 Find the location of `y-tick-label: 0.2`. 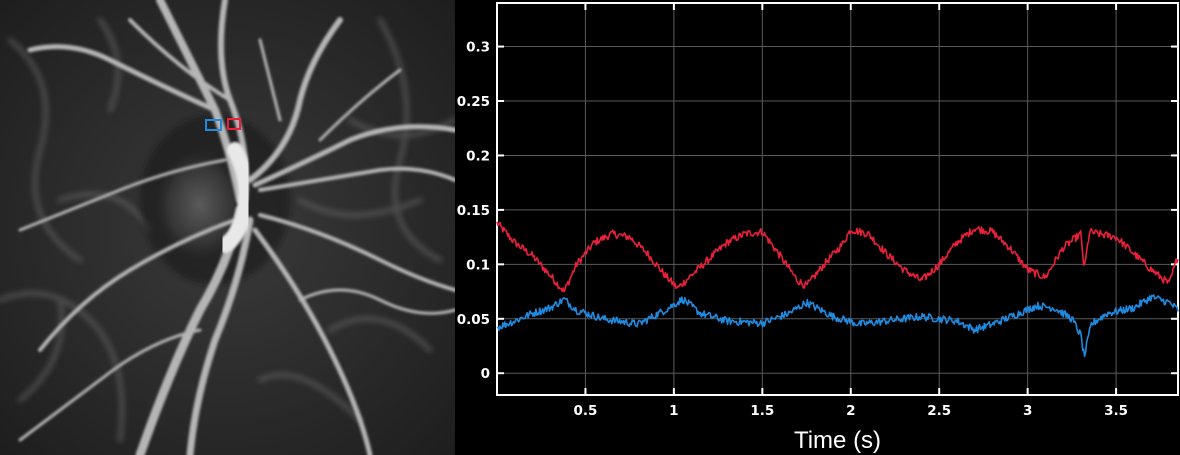

y-tick-label: 0.2 is located at coordinates (478, 156).